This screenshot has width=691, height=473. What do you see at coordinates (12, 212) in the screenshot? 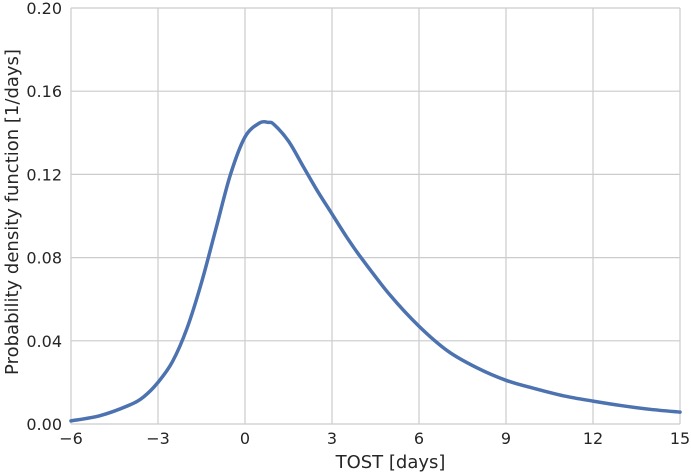
I see `y-axis-label: Probability density function [1/days]` at bounding box center [12, 212].